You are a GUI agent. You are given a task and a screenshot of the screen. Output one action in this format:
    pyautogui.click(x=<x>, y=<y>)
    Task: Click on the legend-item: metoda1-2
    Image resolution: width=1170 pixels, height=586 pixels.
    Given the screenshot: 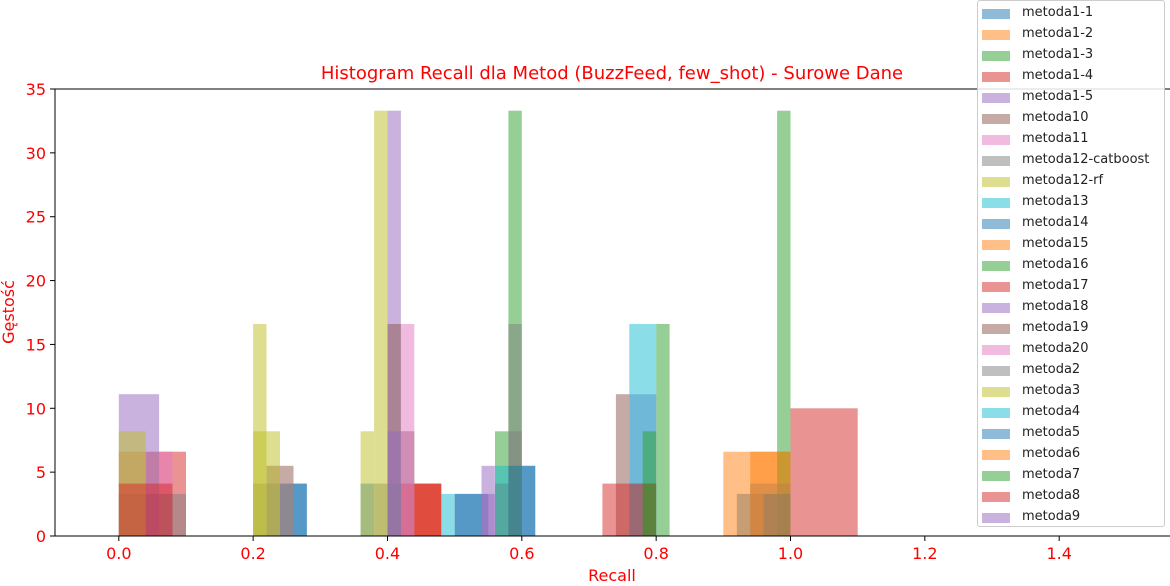 What is the action you would take?
    pyautogui.click(x=1071, y=34)
    